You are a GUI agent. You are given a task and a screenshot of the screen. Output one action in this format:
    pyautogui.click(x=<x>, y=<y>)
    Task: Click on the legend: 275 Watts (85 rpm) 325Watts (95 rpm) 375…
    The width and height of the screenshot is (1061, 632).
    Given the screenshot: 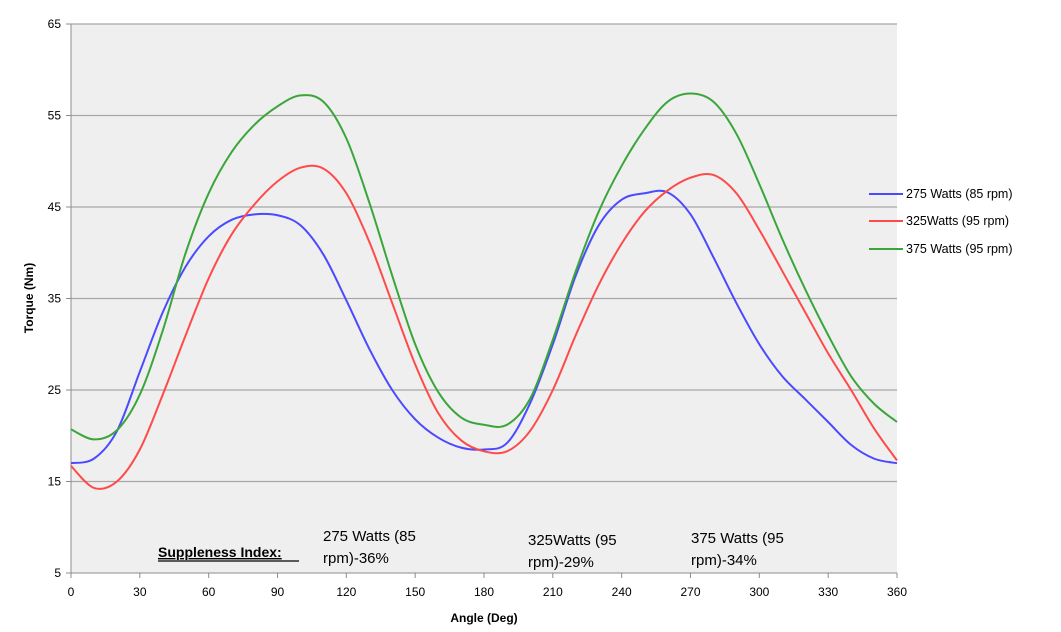 What is the action you would take?
    pyautogui.click(x=941, y=221)
    